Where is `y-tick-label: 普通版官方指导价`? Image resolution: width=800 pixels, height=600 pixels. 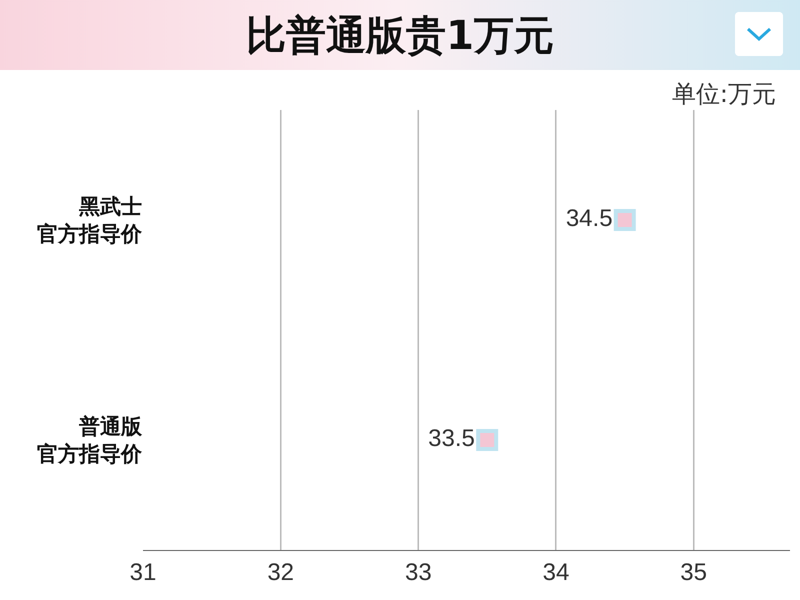 y-tick-label: 普通版官方指导价 is located at coordinates (90, 440).